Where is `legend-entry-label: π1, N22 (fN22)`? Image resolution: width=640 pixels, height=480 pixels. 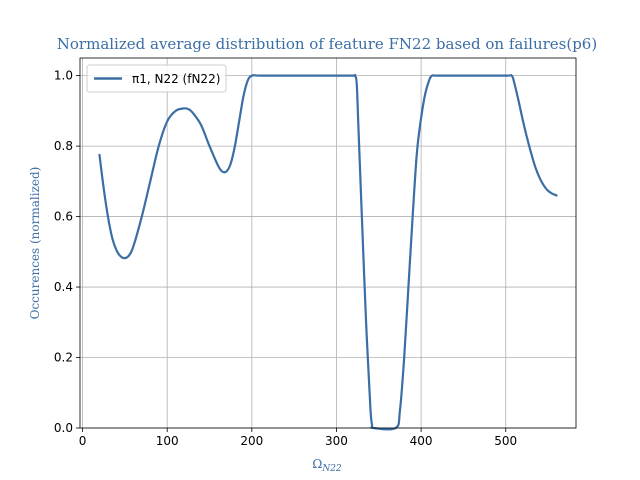
legend-entry-label: π1, N22 (fN22) is located at coordinates (176, 79).